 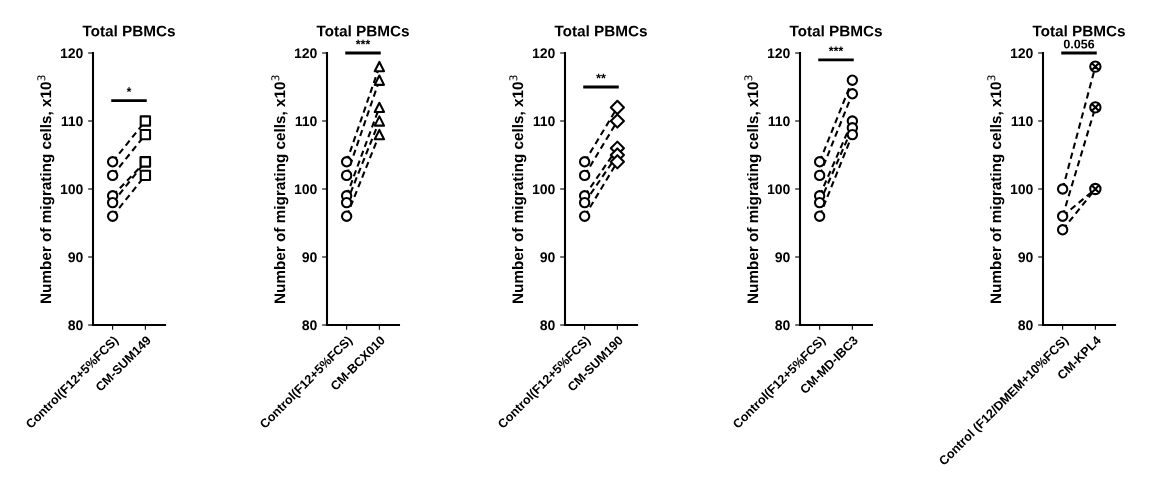 What do you see at coordinates (1079, 44) in the screenshot?
I see `text: 0.056` at bounding box center [1079, 44].